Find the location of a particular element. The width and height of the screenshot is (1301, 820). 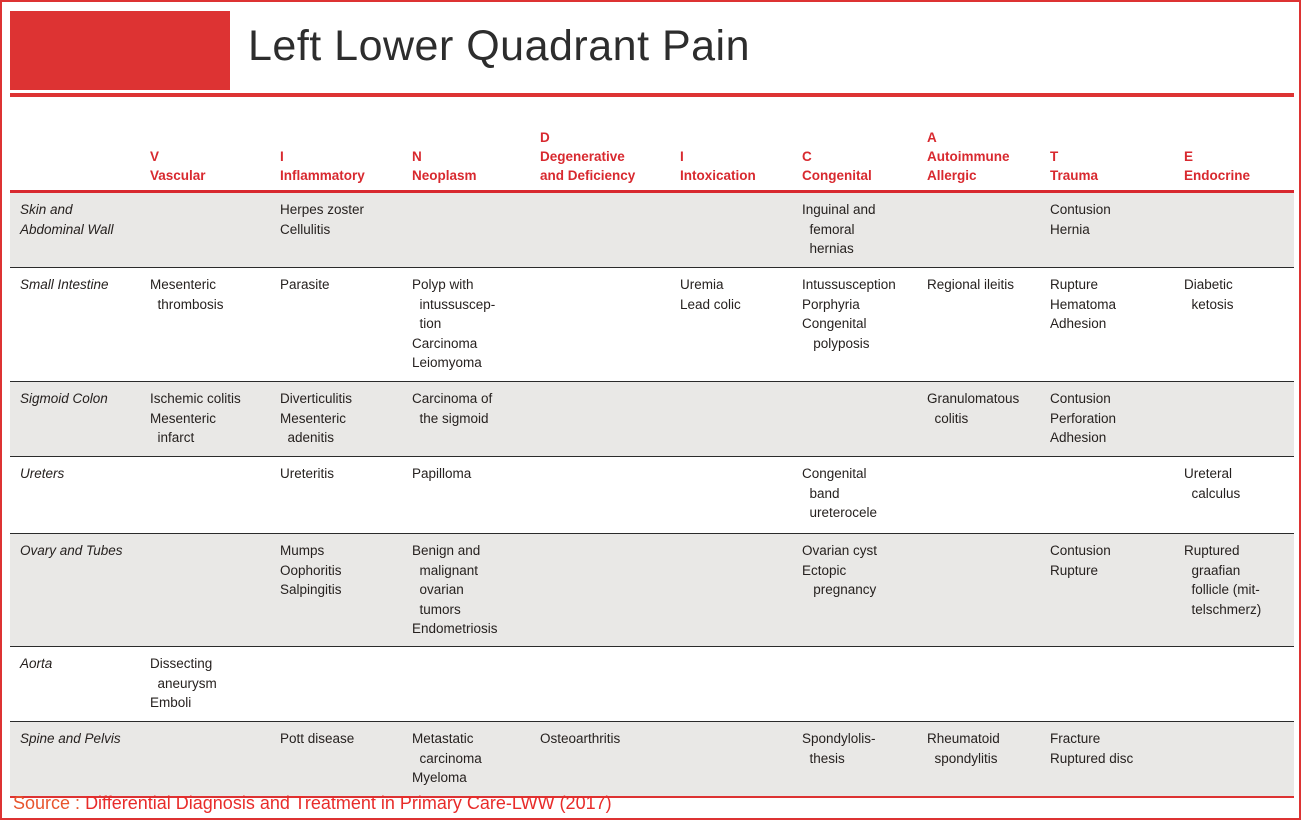

column-header-endocrine: E Endocrine is located at coordinates (1234, 167).